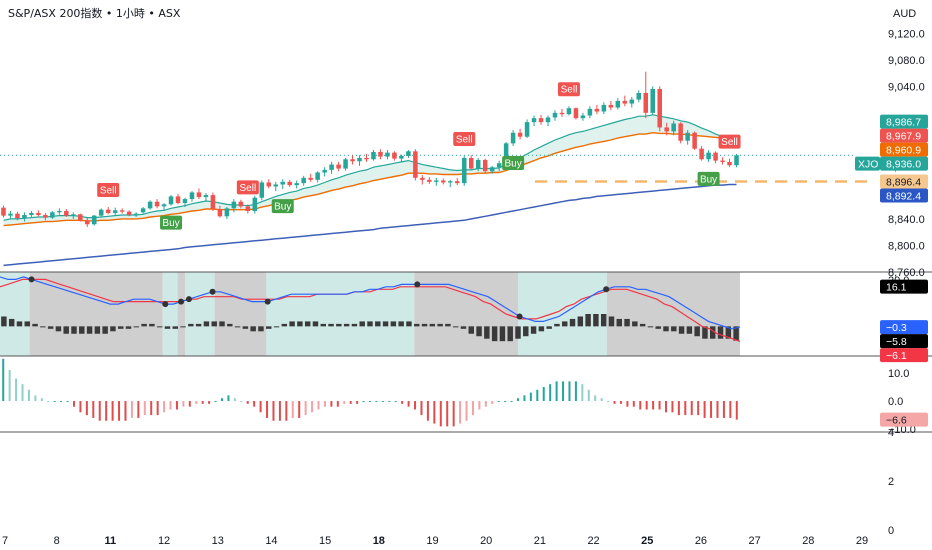  What do you see at coordinates (904, 327) in the screenshot?
I see `macd-value-tag: −0.3` at bounding box center [904, 327].